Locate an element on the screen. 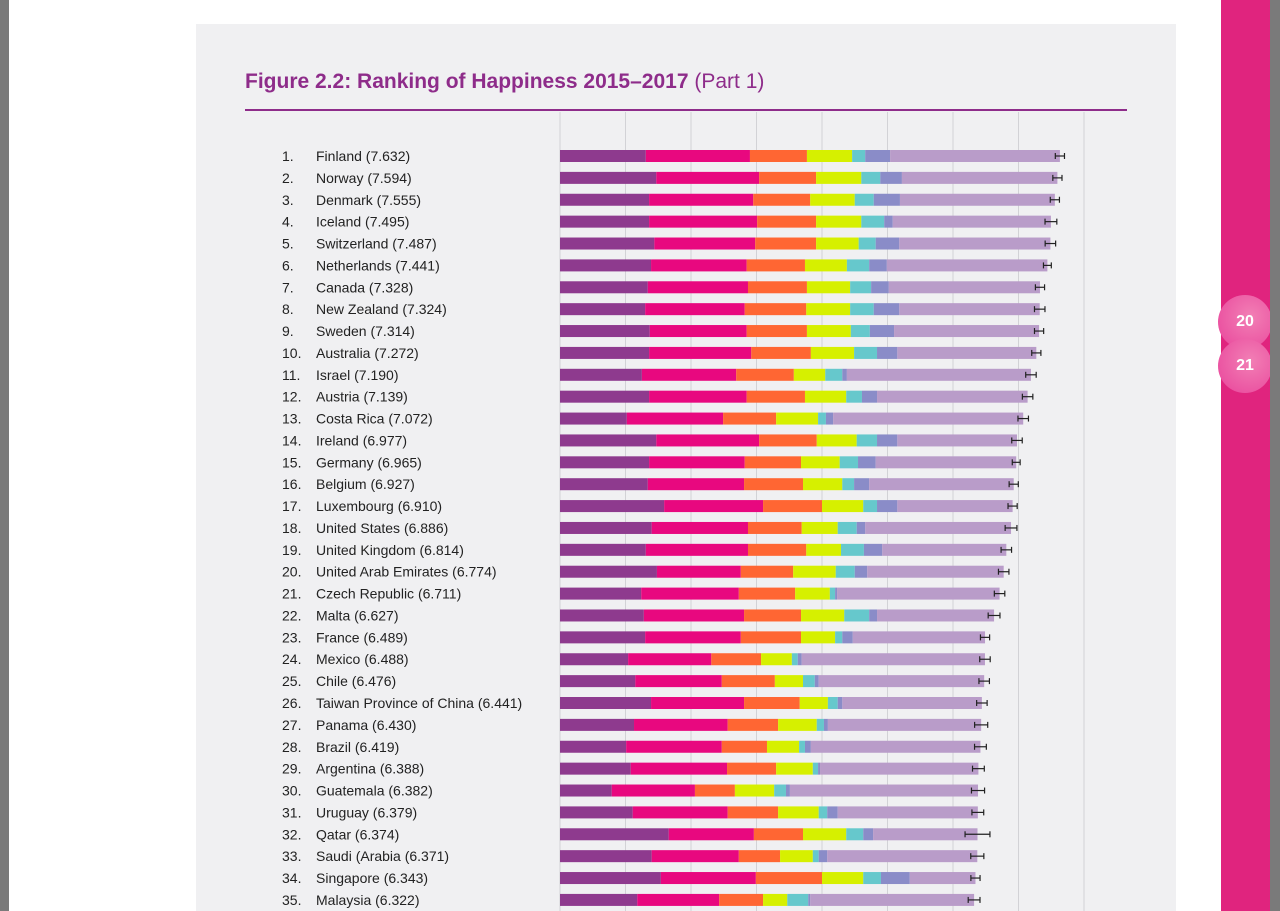 This screenshot has height=911, width=1280. country-label: Germany (6.965) is located at coordinates (369, 462).